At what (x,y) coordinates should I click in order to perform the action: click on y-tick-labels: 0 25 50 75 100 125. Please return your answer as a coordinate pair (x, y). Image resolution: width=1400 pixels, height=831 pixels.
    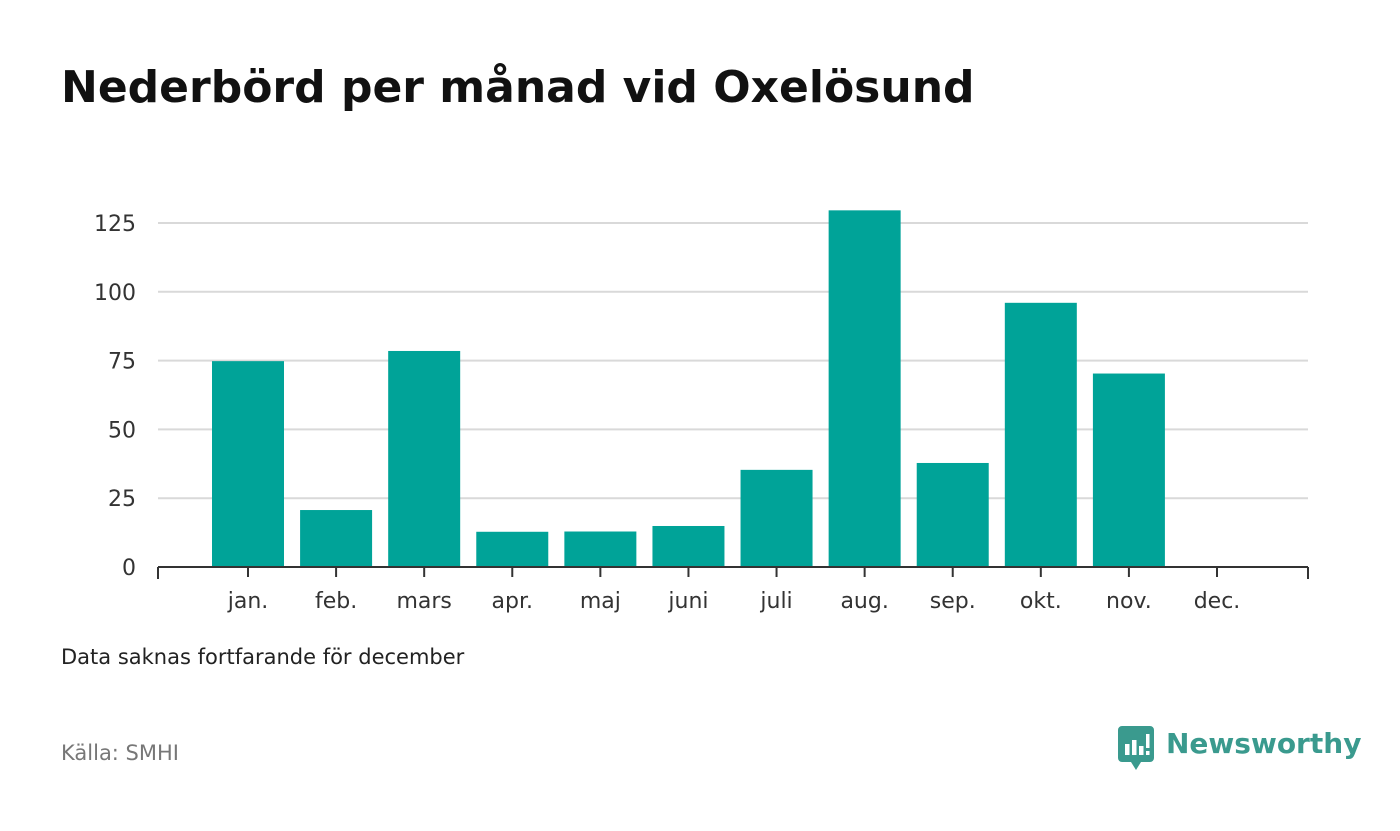
    Looking at the image, I should click on (115, 396).